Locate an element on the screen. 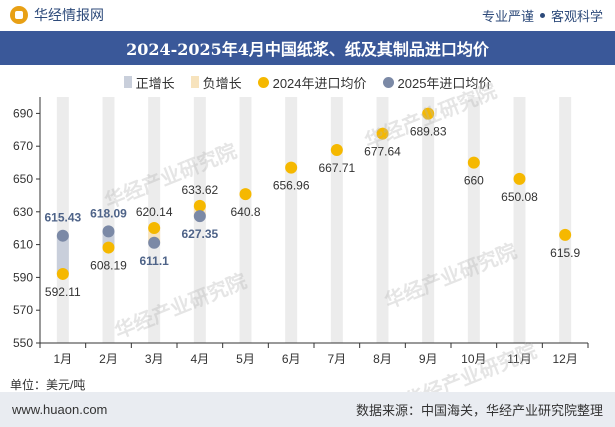 The height and width of the screenshot is (427, 615). y-tick-label: 550 is located at coordinates (23, 343).